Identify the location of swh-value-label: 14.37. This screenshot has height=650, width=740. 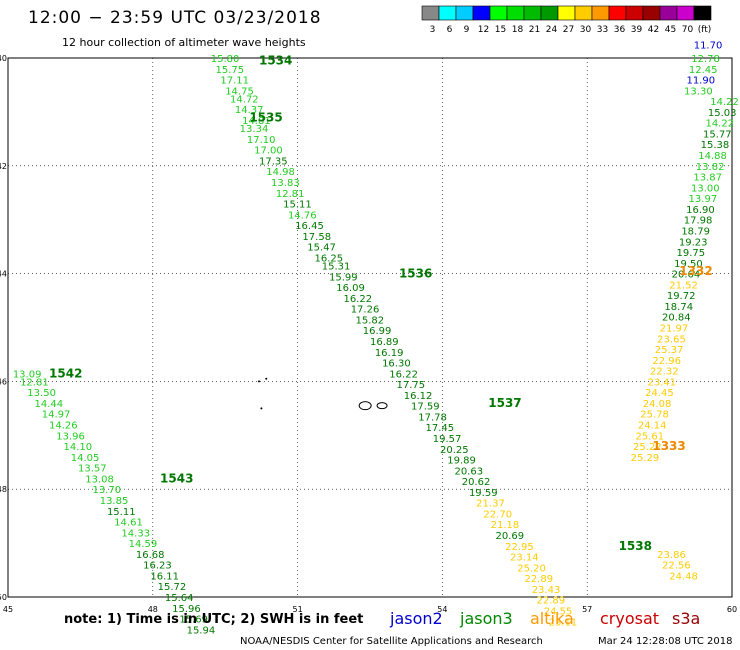
(249, 110).